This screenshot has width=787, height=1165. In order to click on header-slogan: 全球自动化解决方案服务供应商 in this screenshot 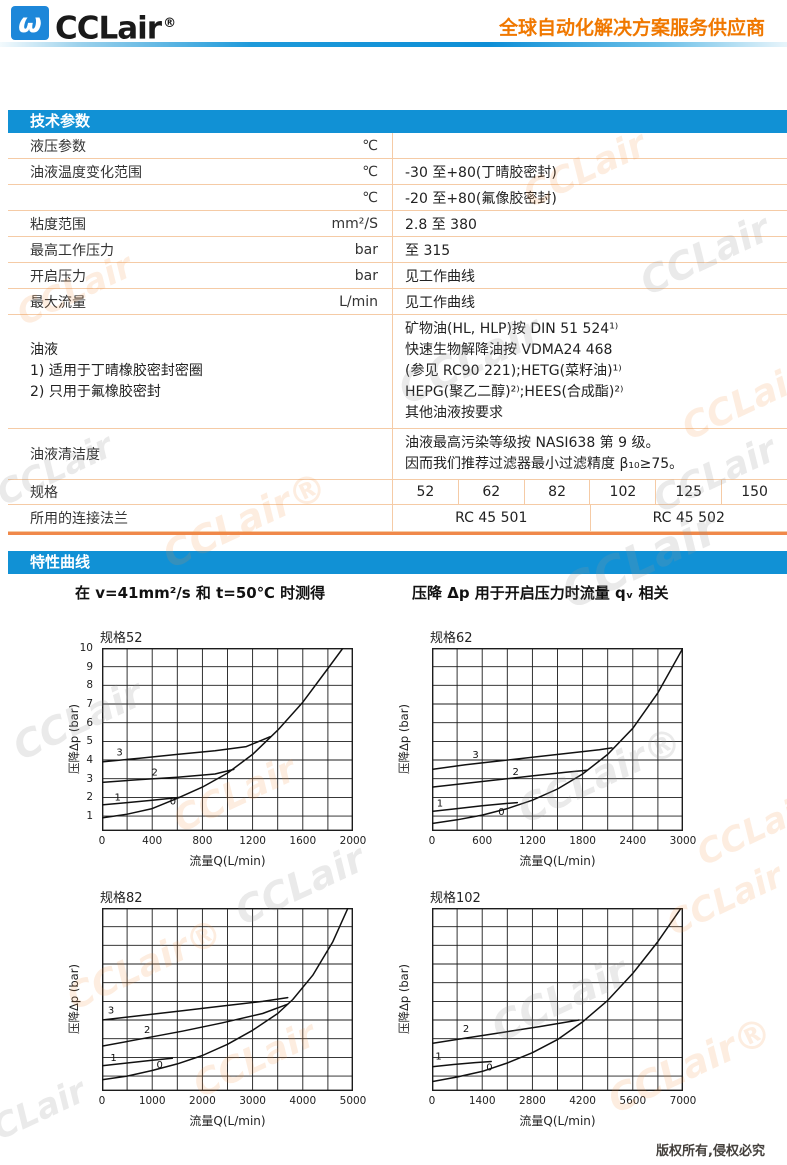, I will do `click(631, 28)`.